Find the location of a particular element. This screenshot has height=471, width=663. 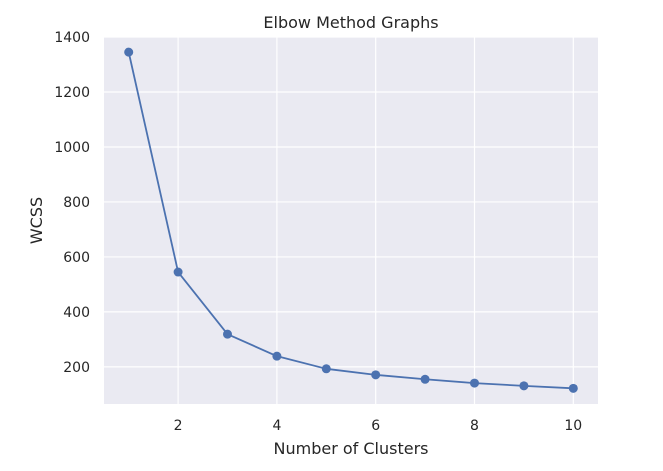

x-axis-label: Number of Clusters is located at coordinates (351, 448).